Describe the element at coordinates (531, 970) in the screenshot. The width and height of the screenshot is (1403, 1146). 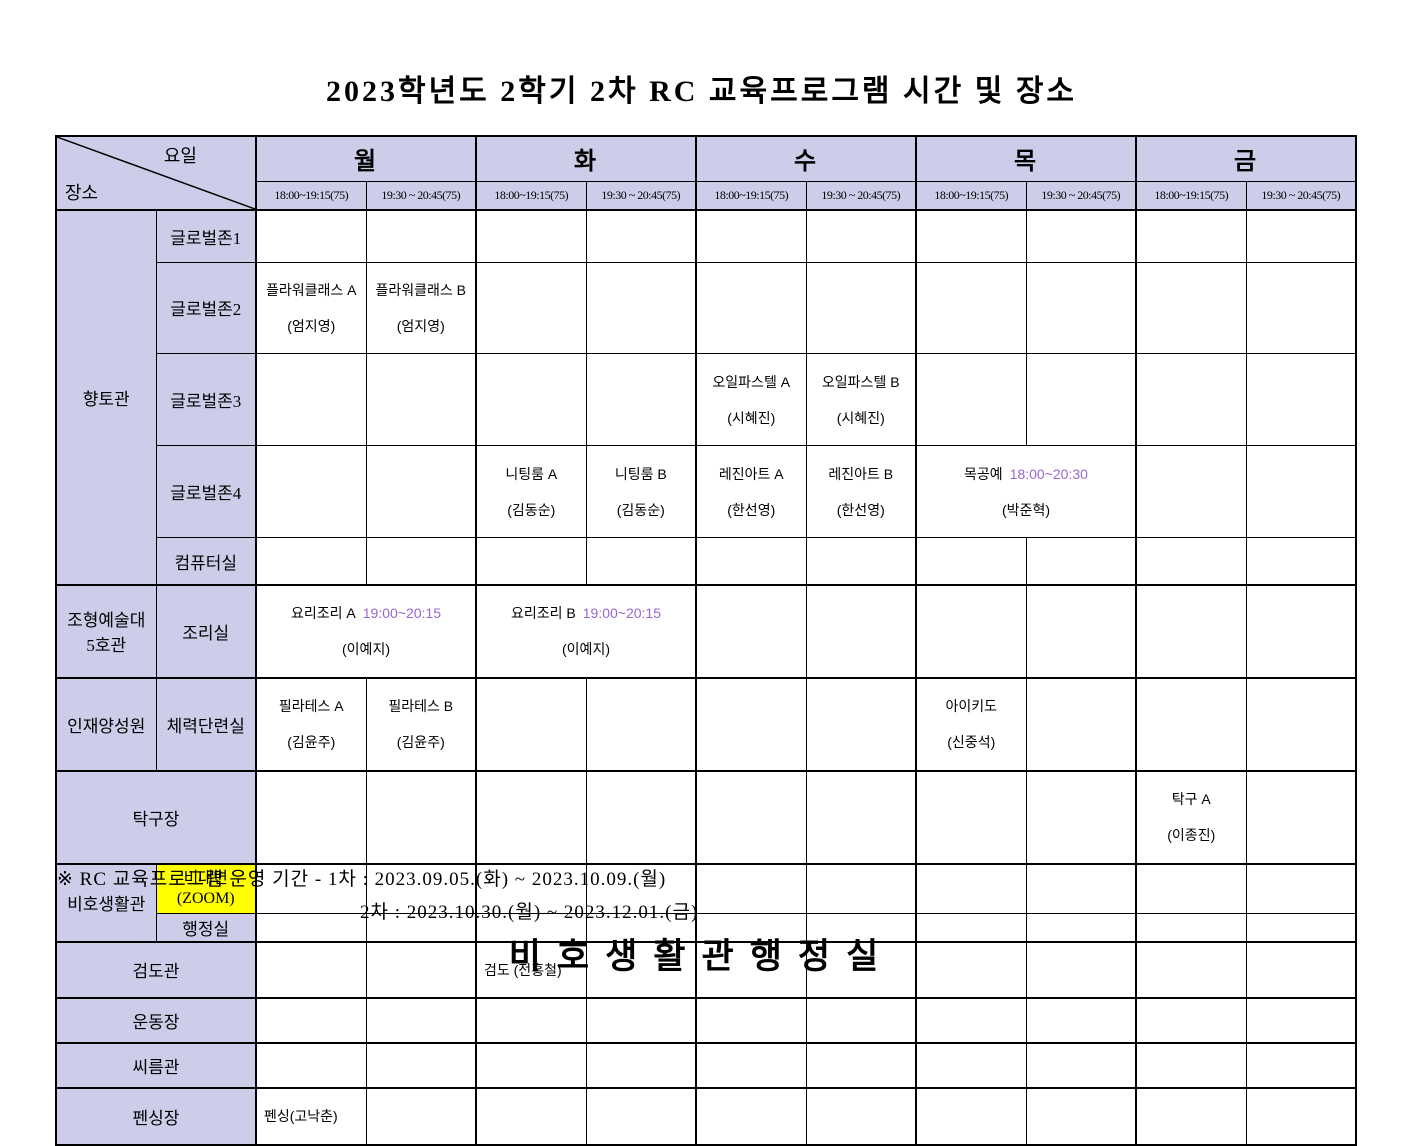
I see `cell-kendo: 검도 (전홍철)` at that location.